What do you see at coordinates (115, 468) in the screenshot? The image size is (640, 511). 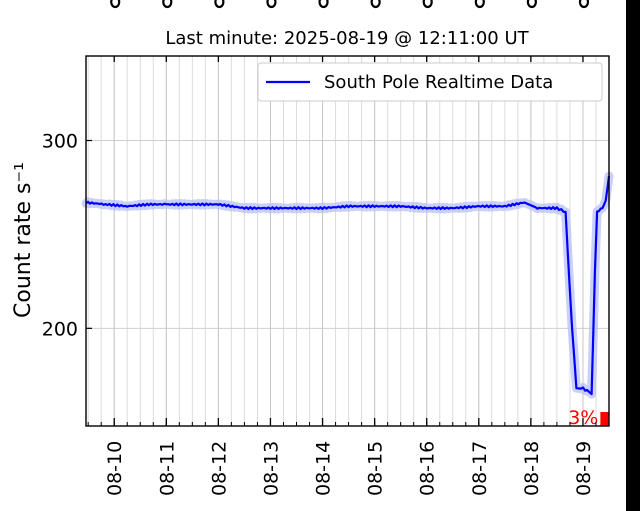 I see `x-tick-label: 08-10` at bounding box center [115, 468].